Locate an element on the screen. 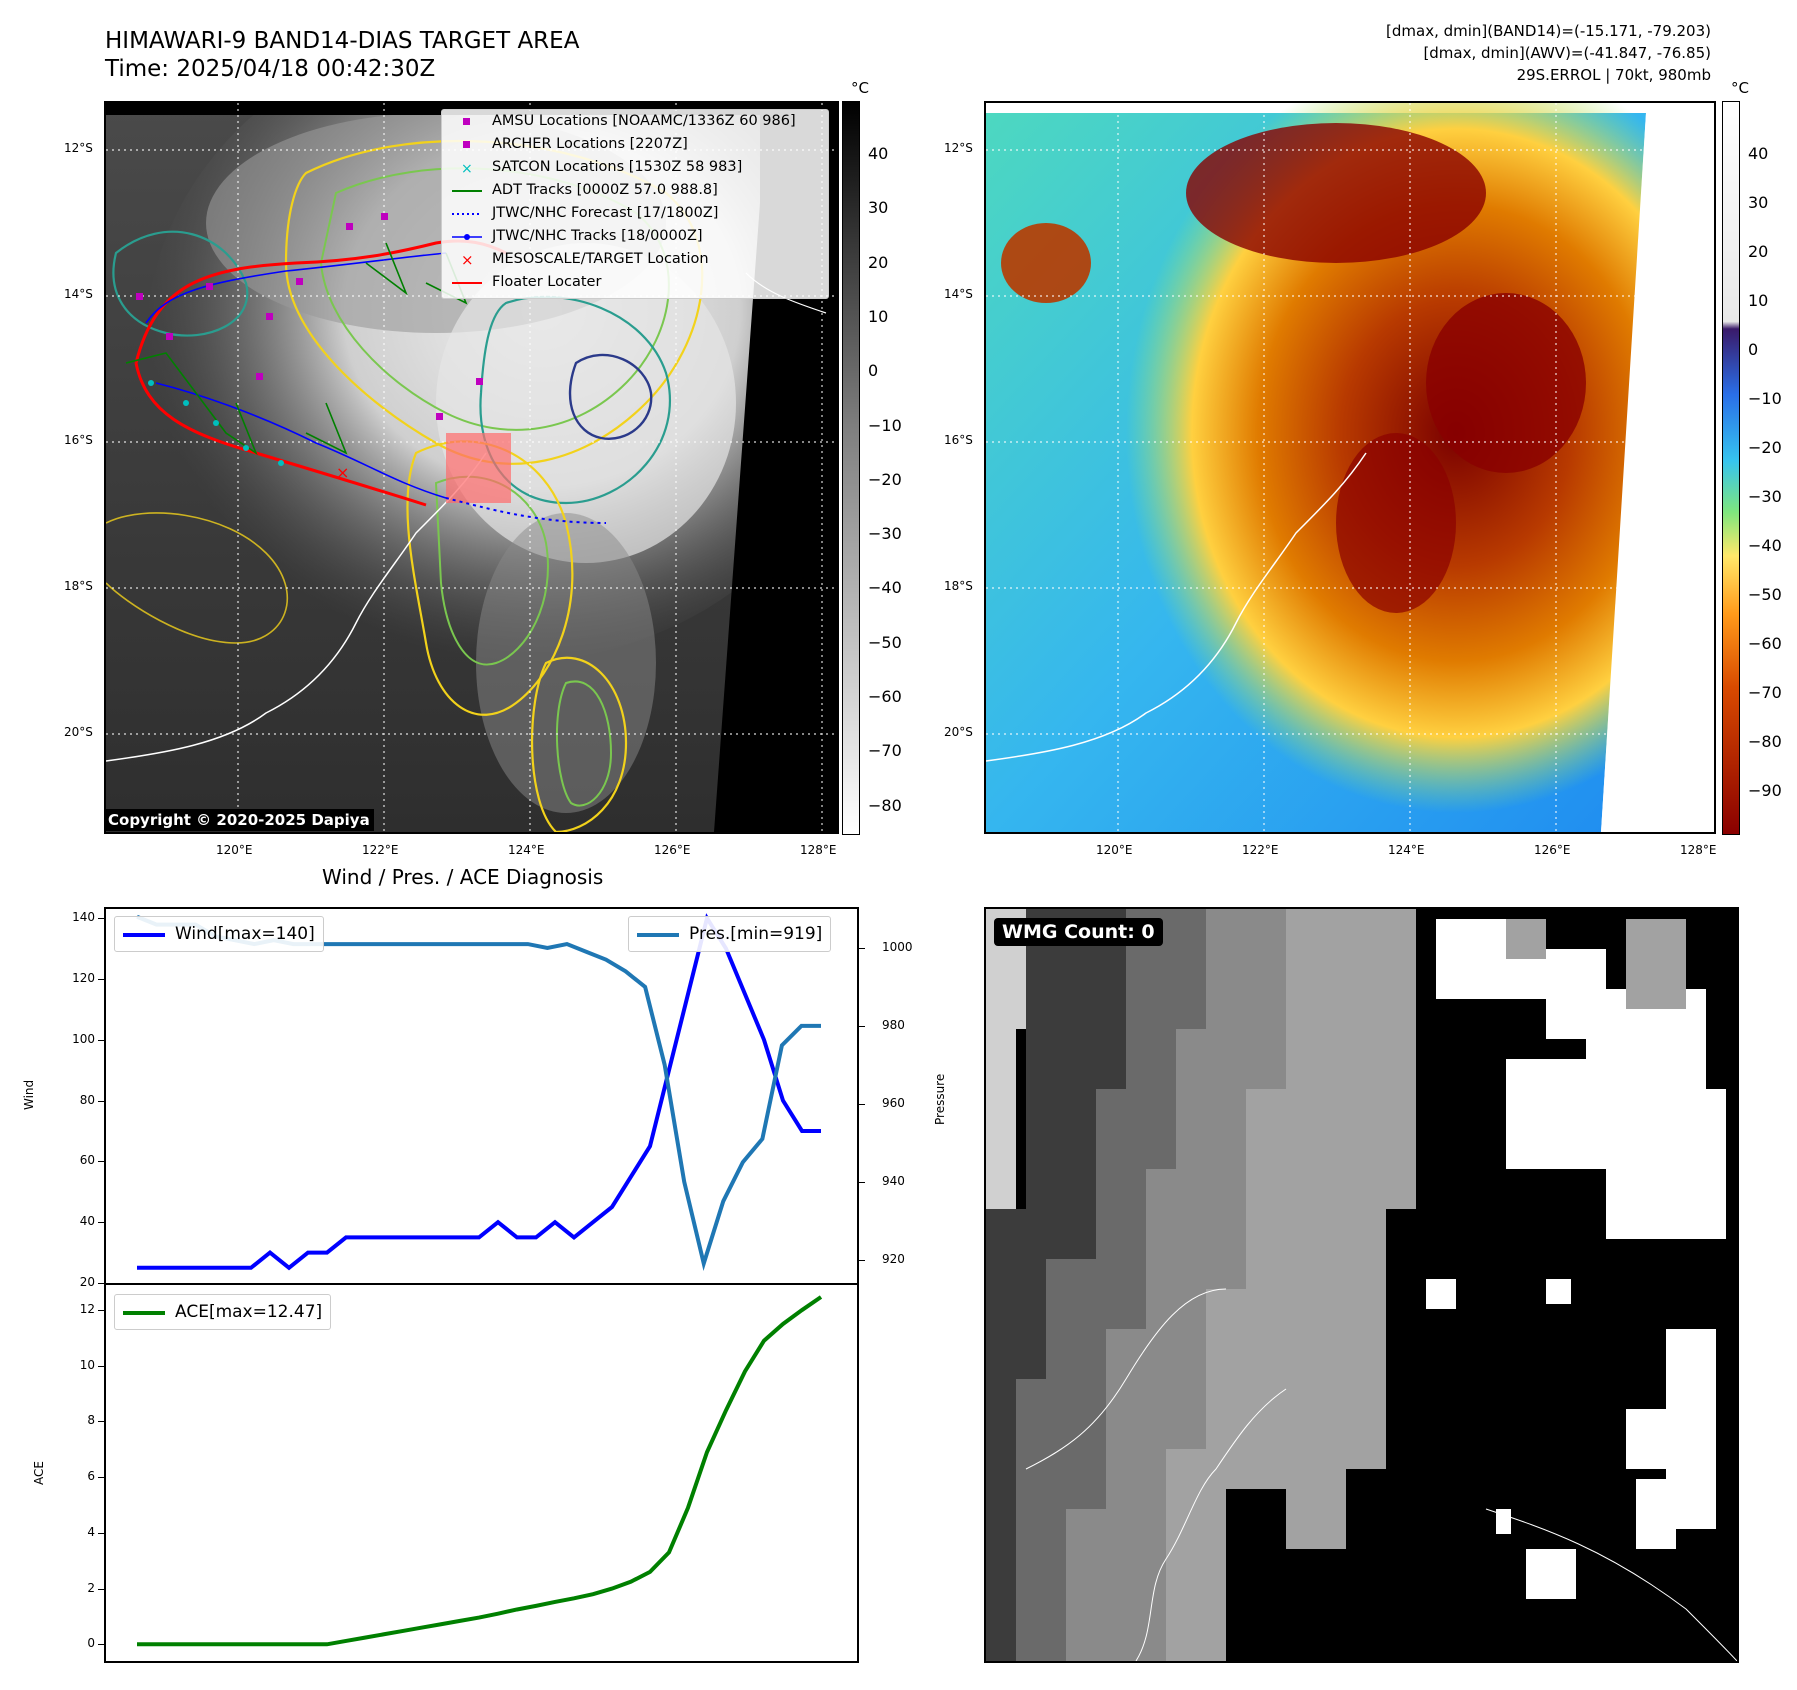  pressure-legend-label: Pres.[min=919] is located at coordinates (756, 934).